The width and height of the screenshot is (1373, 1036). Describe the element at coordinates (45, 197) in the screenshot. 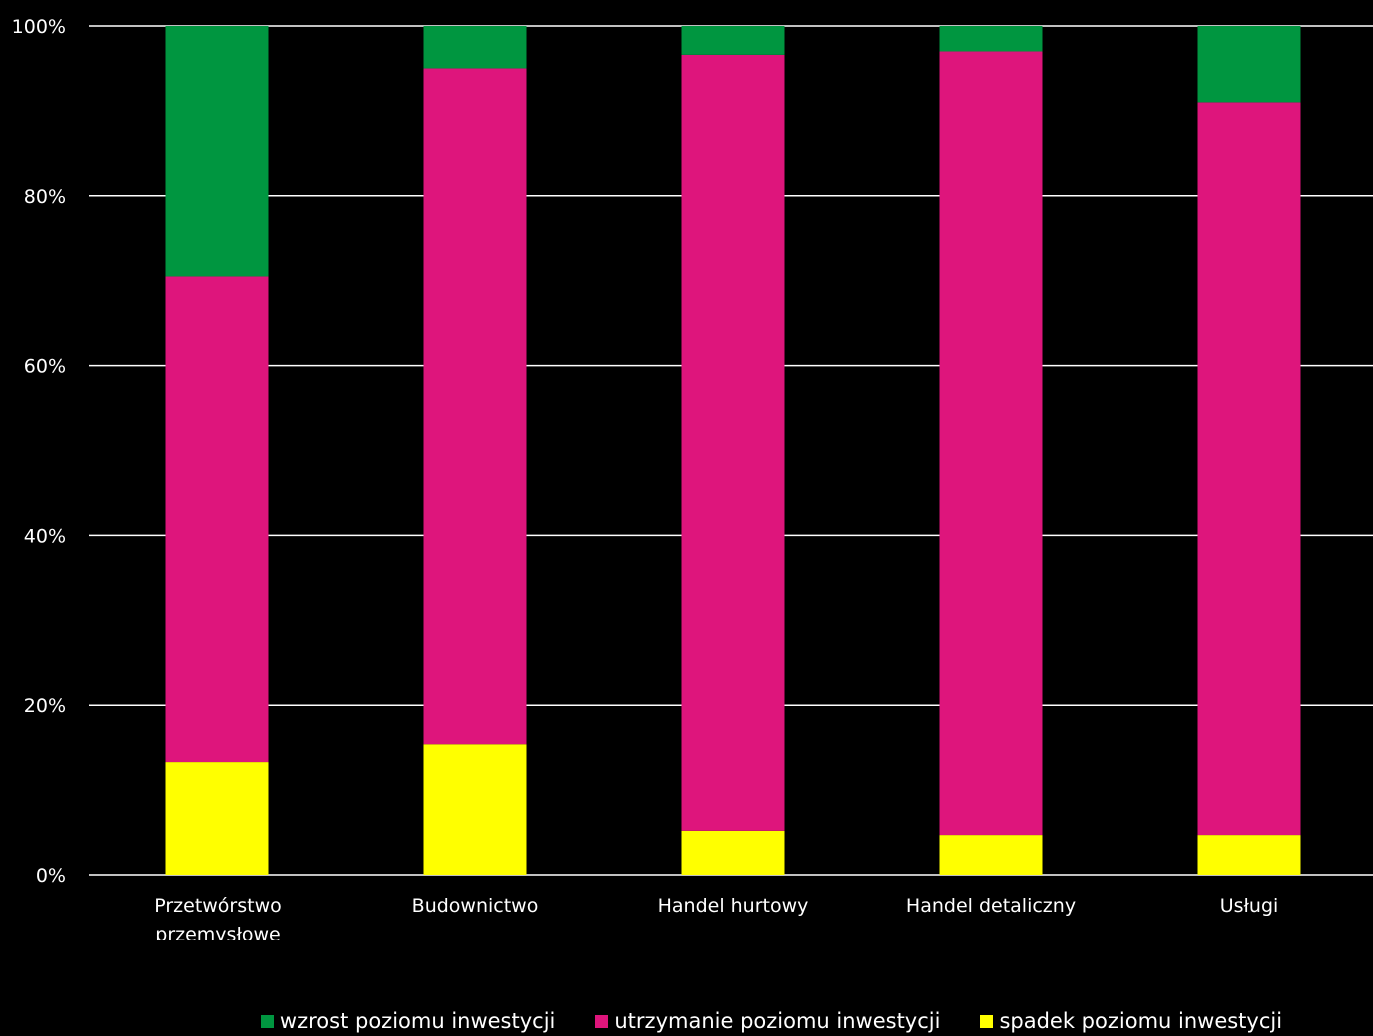

I see `y-tick-label: 80%` at that location.